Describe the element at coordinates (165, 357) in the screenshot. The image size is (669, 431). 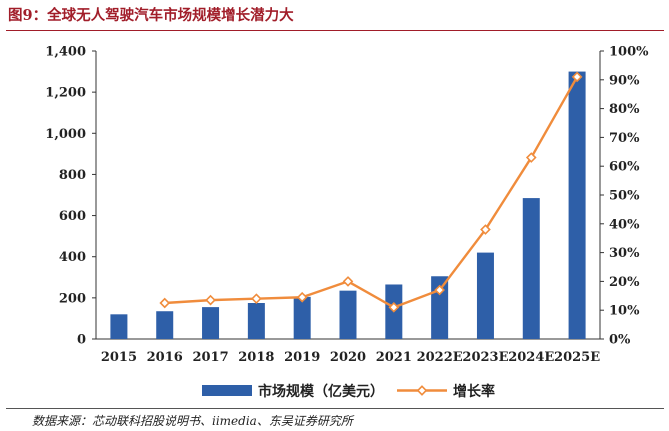
I see `x-tick-label: 2016` at that location.